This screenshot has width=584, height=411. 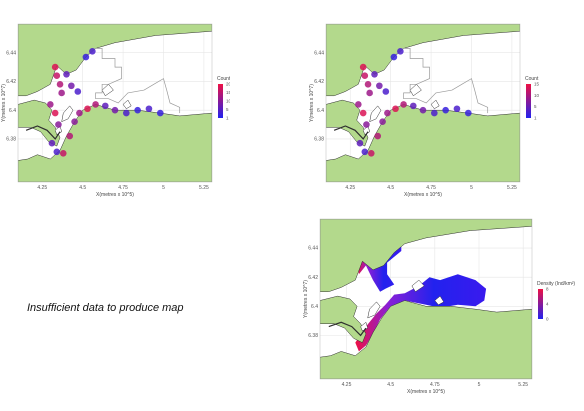 What do you see at coordinates (556, 284) in the screenshot?
I see `legend-title: Density (Ind/km²)` at bounding box center [556, 284].